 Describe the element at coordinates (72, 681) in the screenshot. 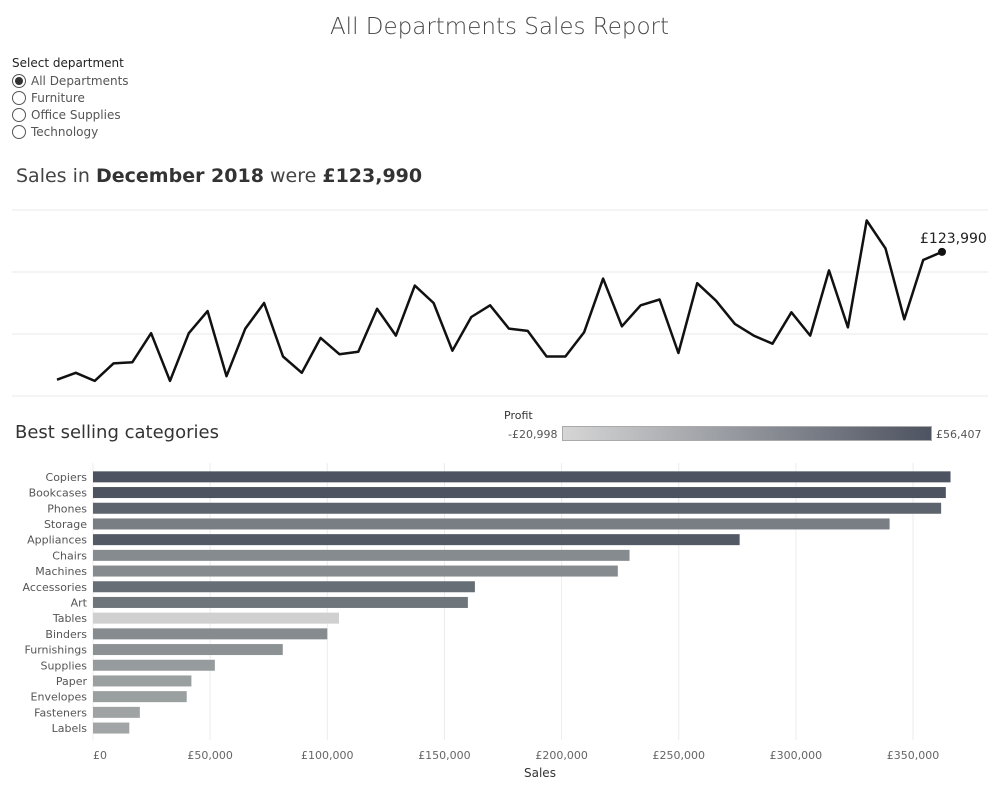

I see `category-label: Paper` at that location.